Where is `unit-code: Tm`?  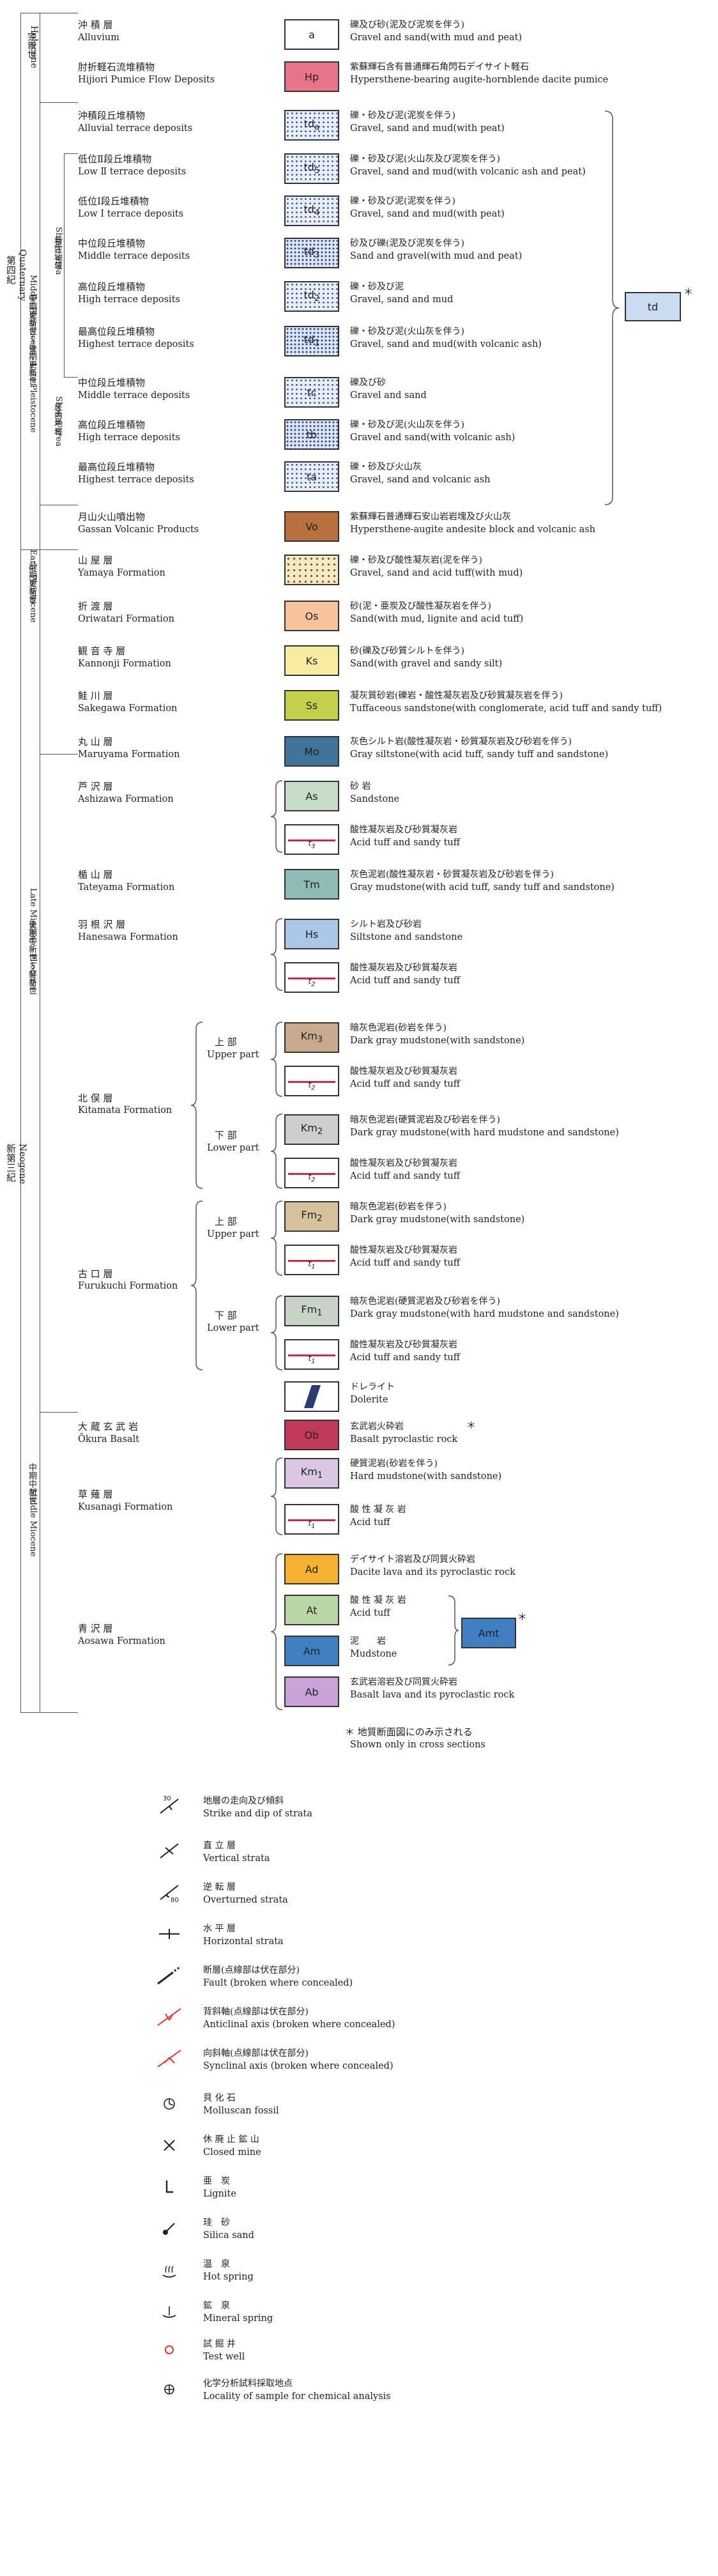 unit-code: Tm is located at coordinates (311, 884).